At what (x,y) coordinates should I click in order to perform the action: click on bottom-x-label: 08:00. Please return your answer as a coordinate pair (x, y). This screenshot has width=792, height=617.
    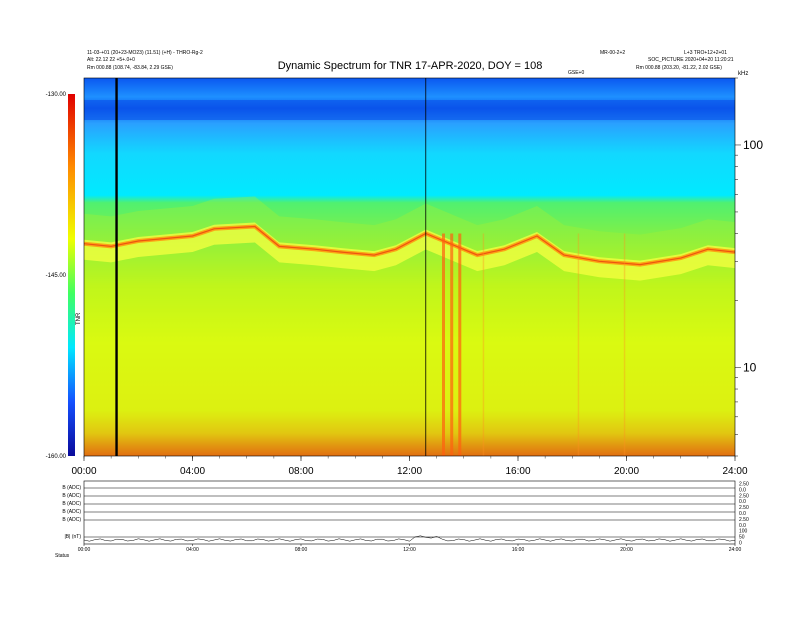
    Looking at the image, I should click on (301, 550).